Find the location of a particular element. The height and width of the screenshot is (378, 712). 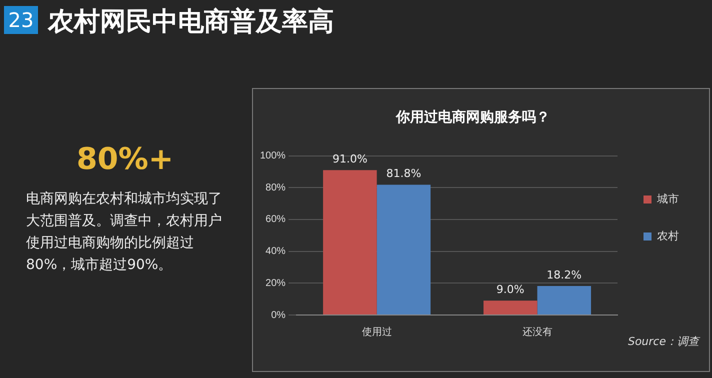

y-tick-label: 20% is located at coordinates (276, 283).